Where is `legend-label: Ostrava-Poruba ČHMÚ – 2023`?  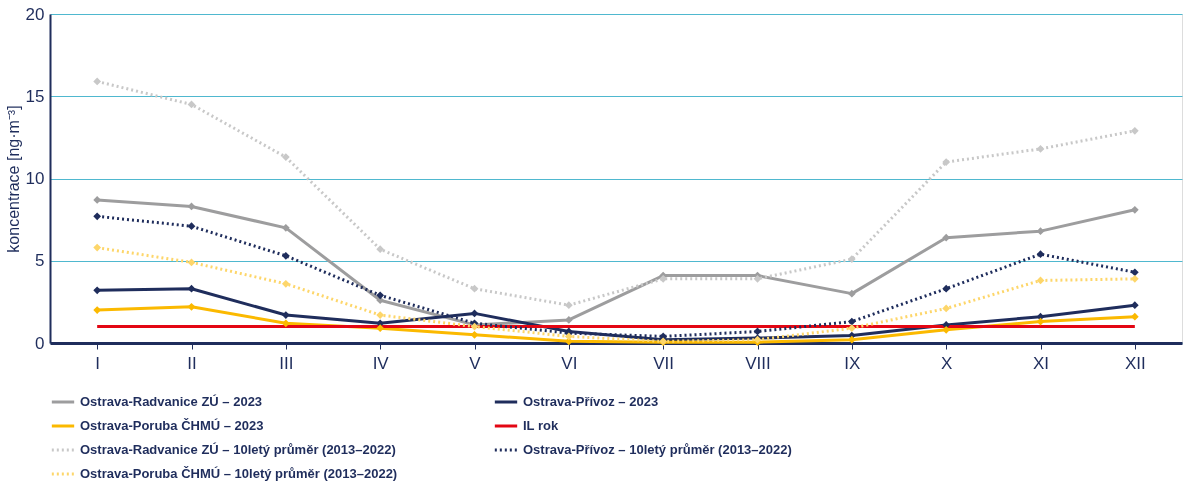 legend-label: Ostrava-Poruba ČHMÚ – 2023 is located at coordinates (172, 425).